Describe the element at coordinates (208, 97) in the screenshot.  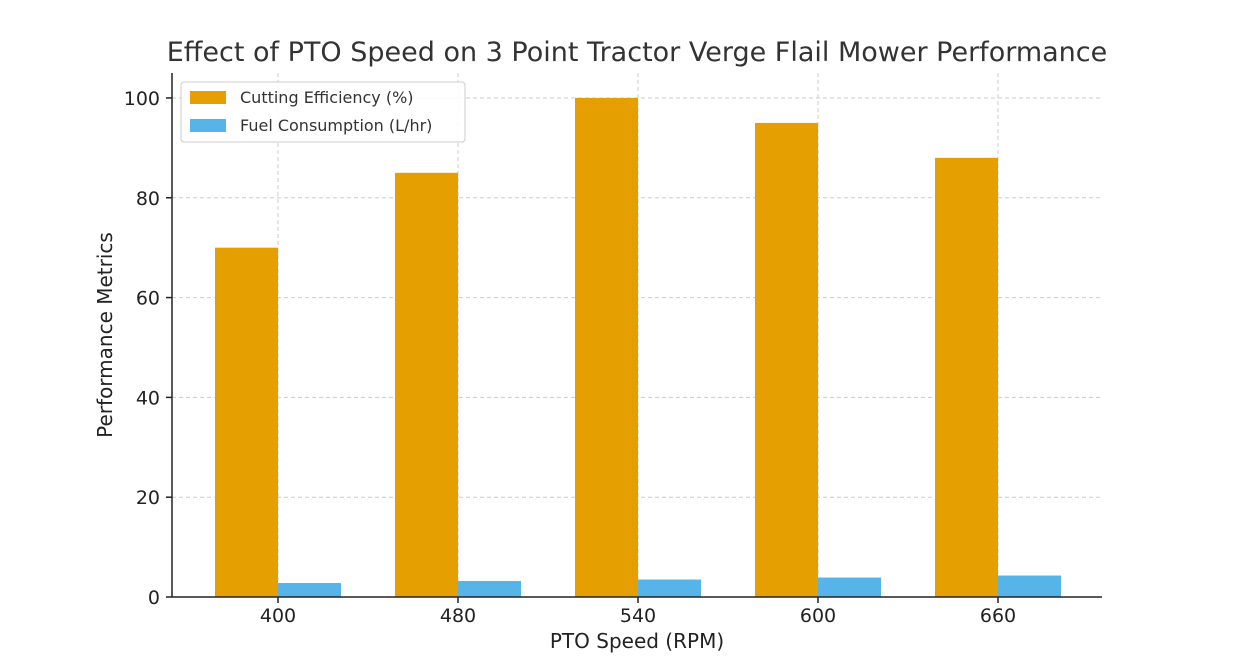
I see `legend-swatch-cutting-efficiency` at that location.